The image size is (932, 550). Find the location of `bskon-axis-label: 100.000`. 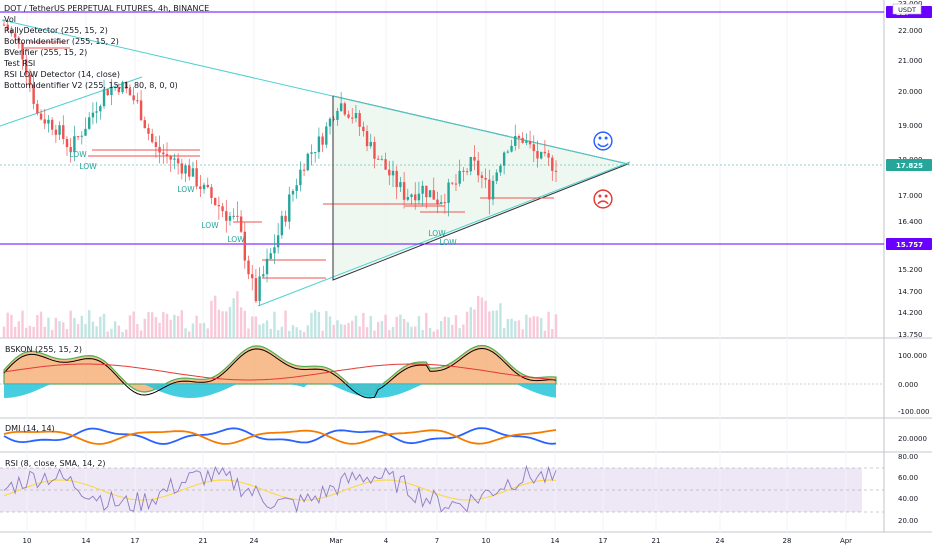

bskon-axis-label: 100.000 is located at coordinates (912, 356).